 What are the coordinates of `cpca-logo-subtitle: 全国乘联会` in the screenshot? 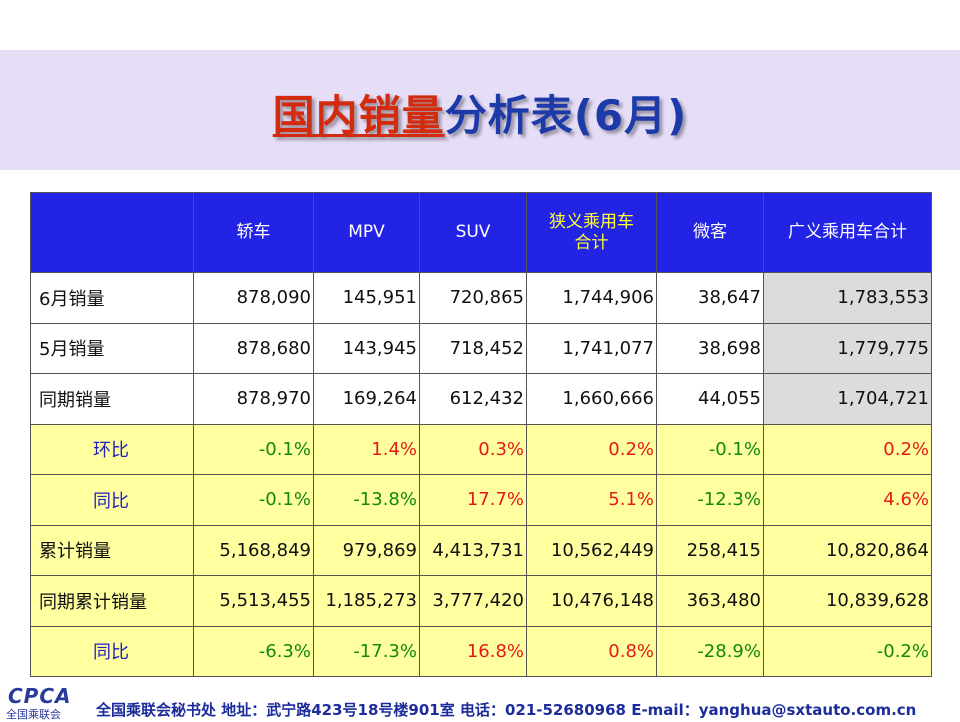 It's located at (33, 714).